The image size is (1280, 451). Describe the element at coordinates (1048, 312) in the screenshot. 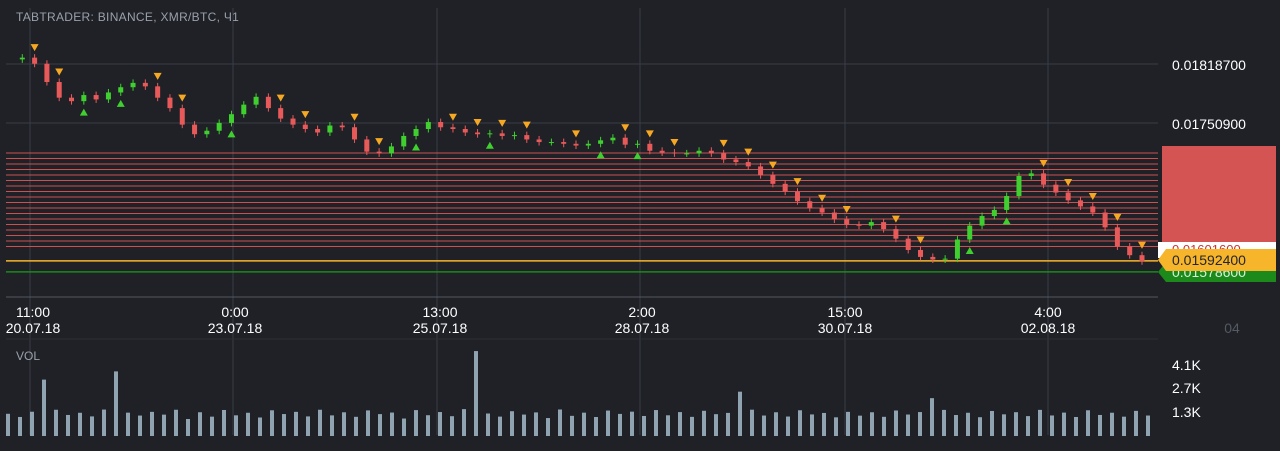

I see `x-tick-time: 4:00` at that location.